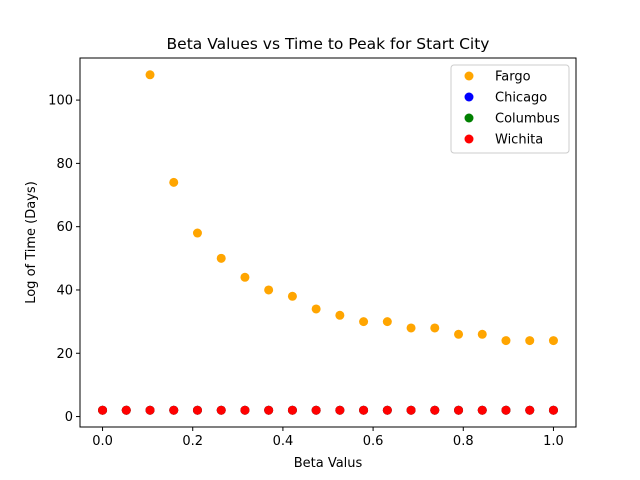 Image resolution: width=640 pixels, height=480 pixels. I want to click on legend-marker-columbus, so click(469, 118).